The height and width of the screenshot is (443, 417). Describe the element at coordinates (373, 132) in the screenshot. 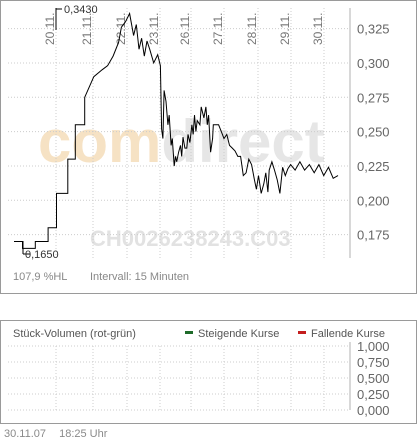

I see `price-y-tick: 0,250` at that location.